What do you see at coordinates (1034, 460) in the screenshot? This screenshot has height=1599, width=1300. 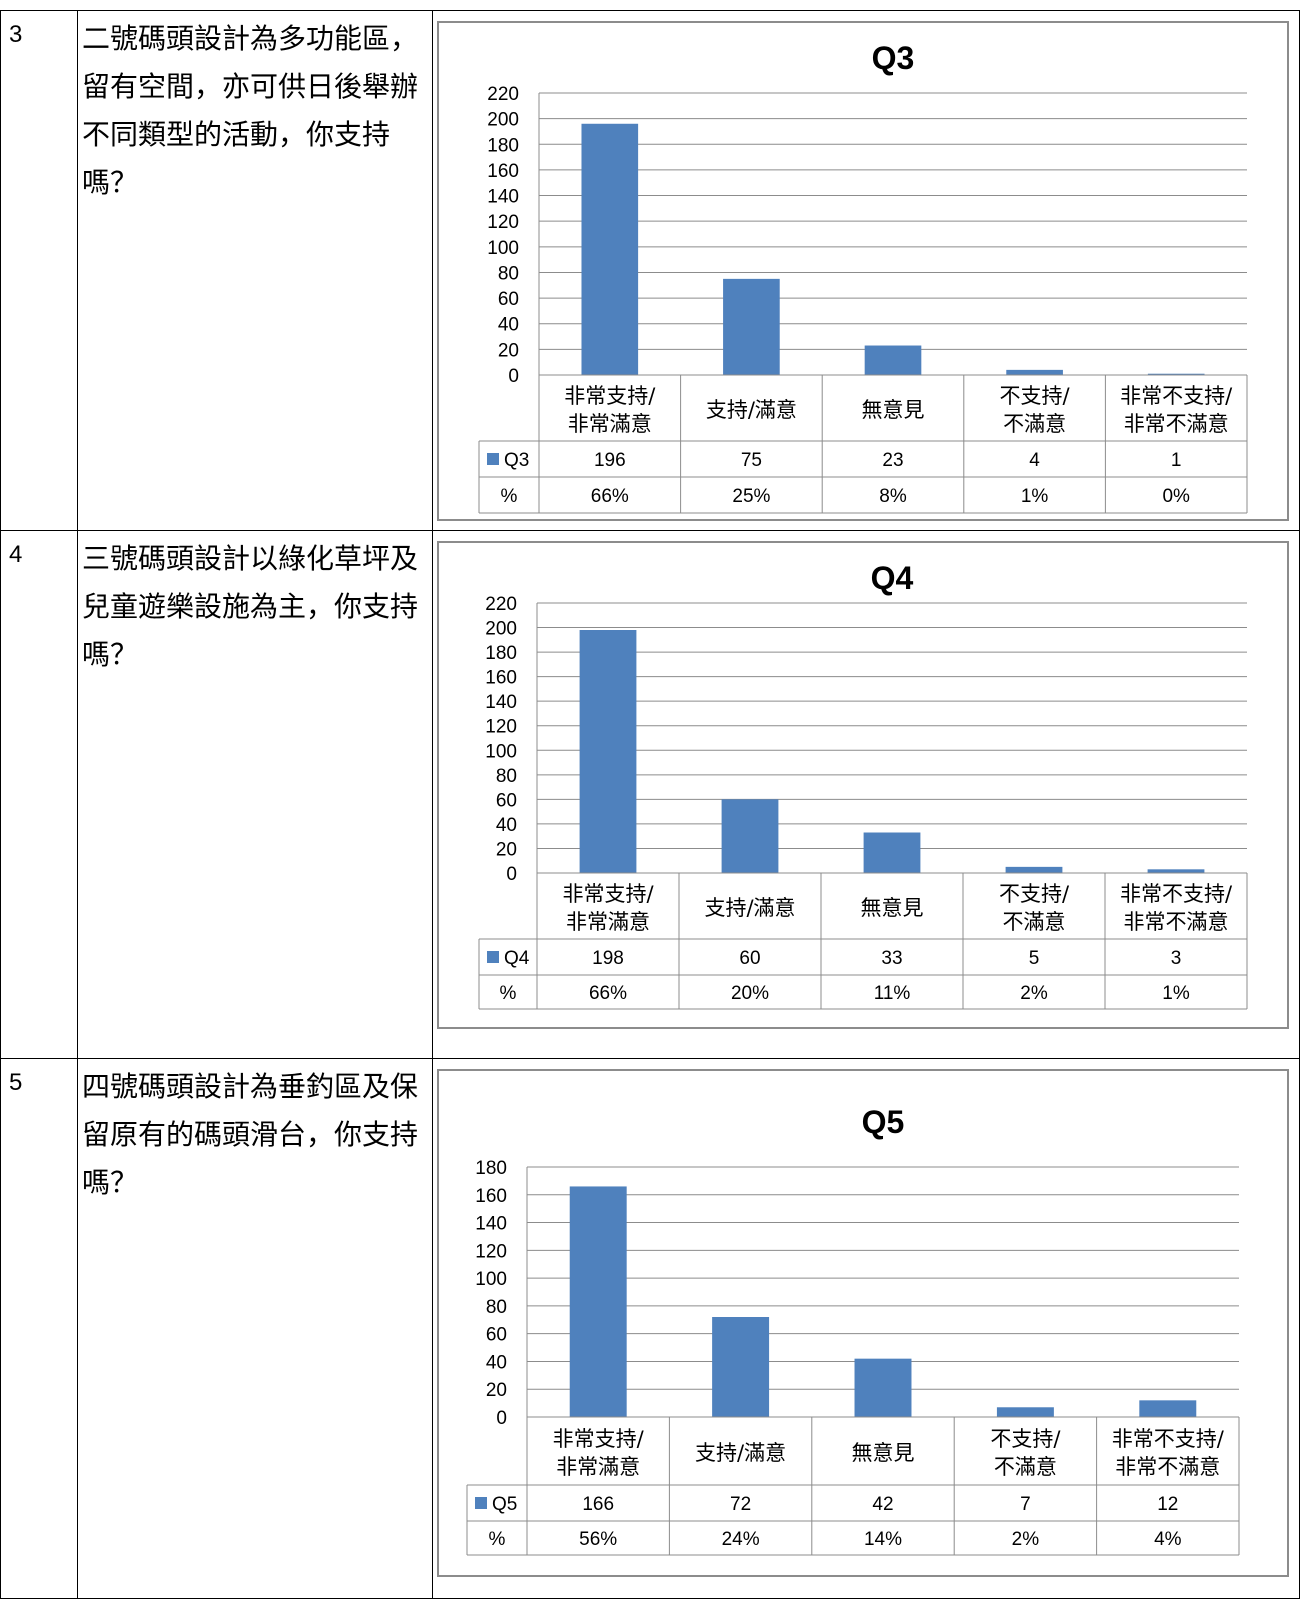 I see `data-value-label: 4` at bounding box center [1034, 460].